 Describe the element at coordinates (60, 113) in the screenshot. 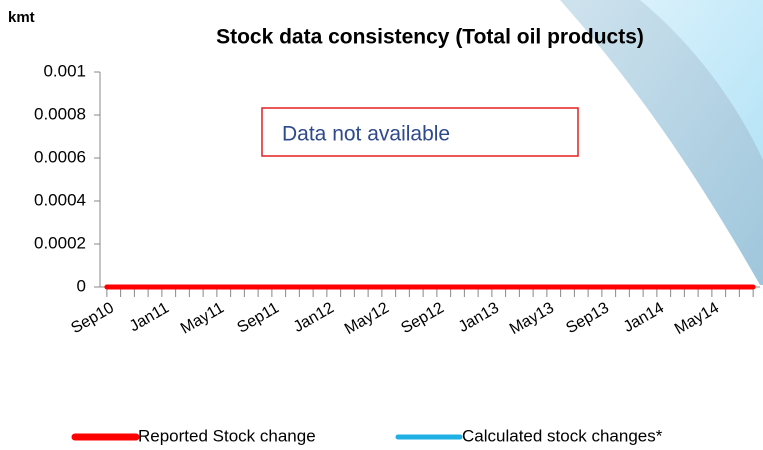

I see `y-tick-label: 0.0008` at that location.